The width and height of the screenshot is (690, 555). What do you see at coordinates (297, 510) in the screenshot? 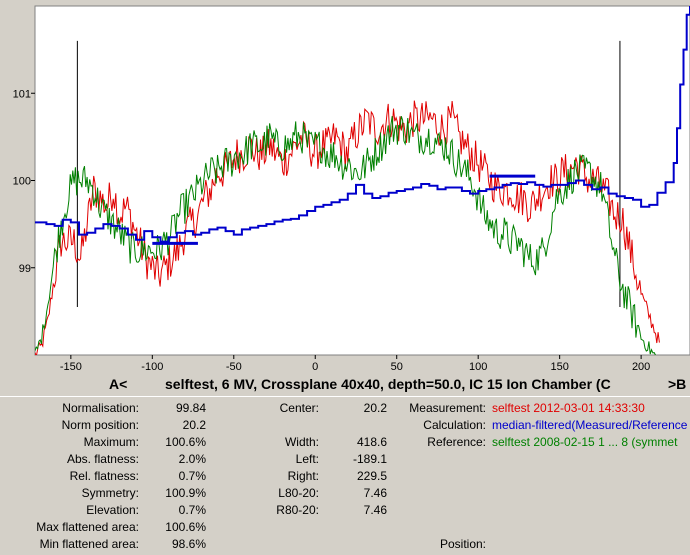
I see `geometry-label: R80-20:` at bounding box center [297, 510].